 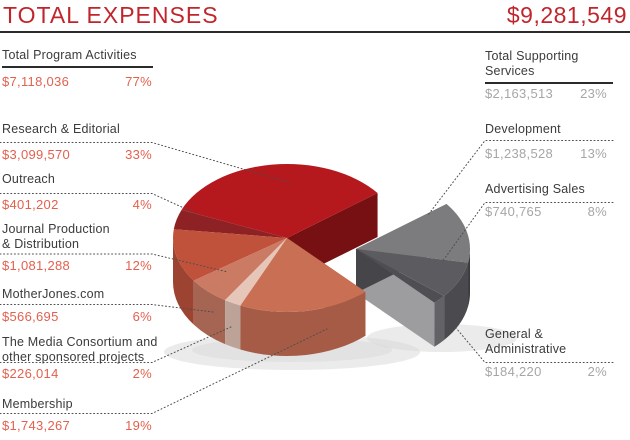 I want to click on leader-line-advertising-sales, so click(x=527, y=232).